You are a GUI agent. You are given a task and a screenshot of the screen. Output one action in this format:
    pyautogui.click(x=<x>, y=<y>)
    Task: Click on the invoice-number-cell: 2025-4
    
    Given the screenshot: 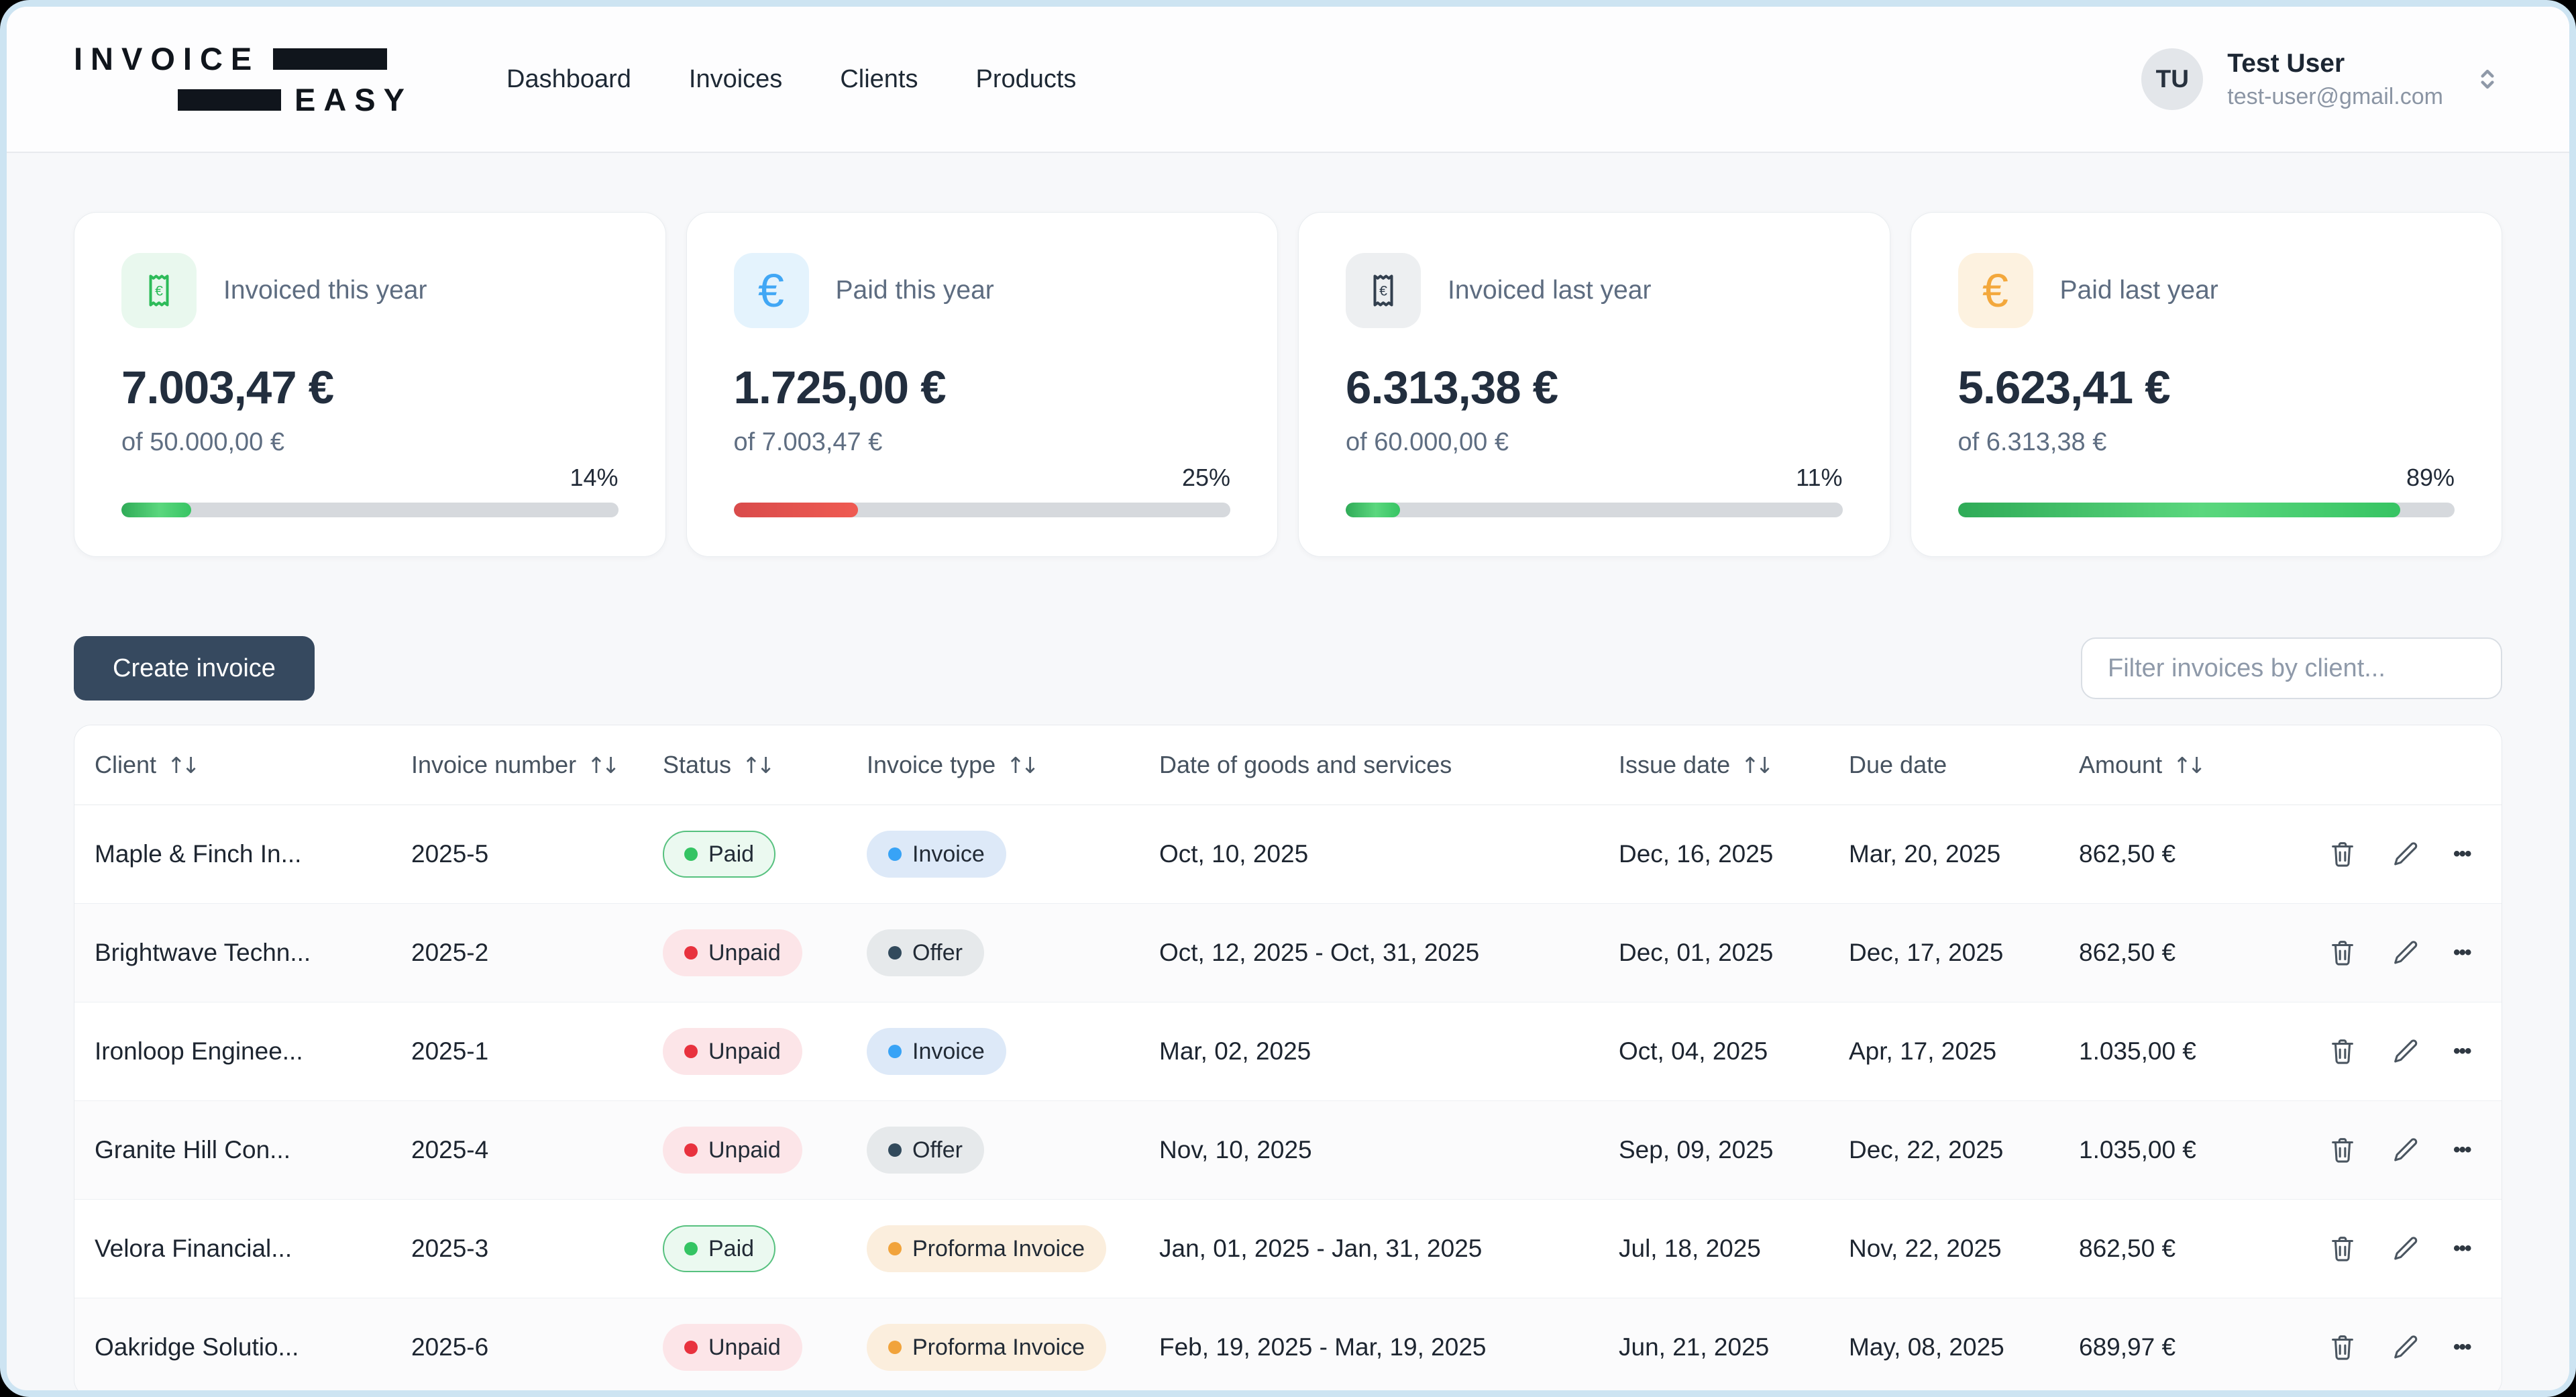 What is the action you would take?
    pyautogui.click(x=450, y=1149)
    